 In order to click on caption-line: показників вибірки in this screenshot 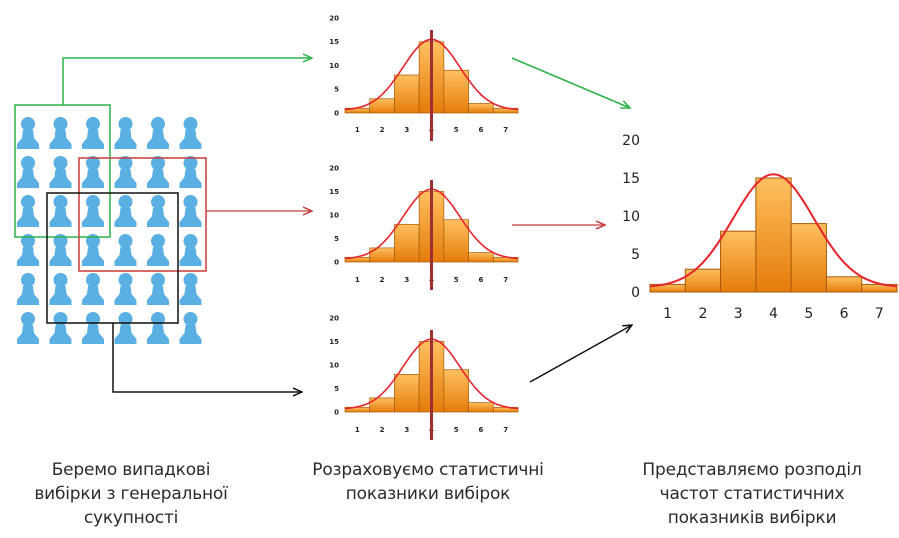, I will do `click(752, 518)`.